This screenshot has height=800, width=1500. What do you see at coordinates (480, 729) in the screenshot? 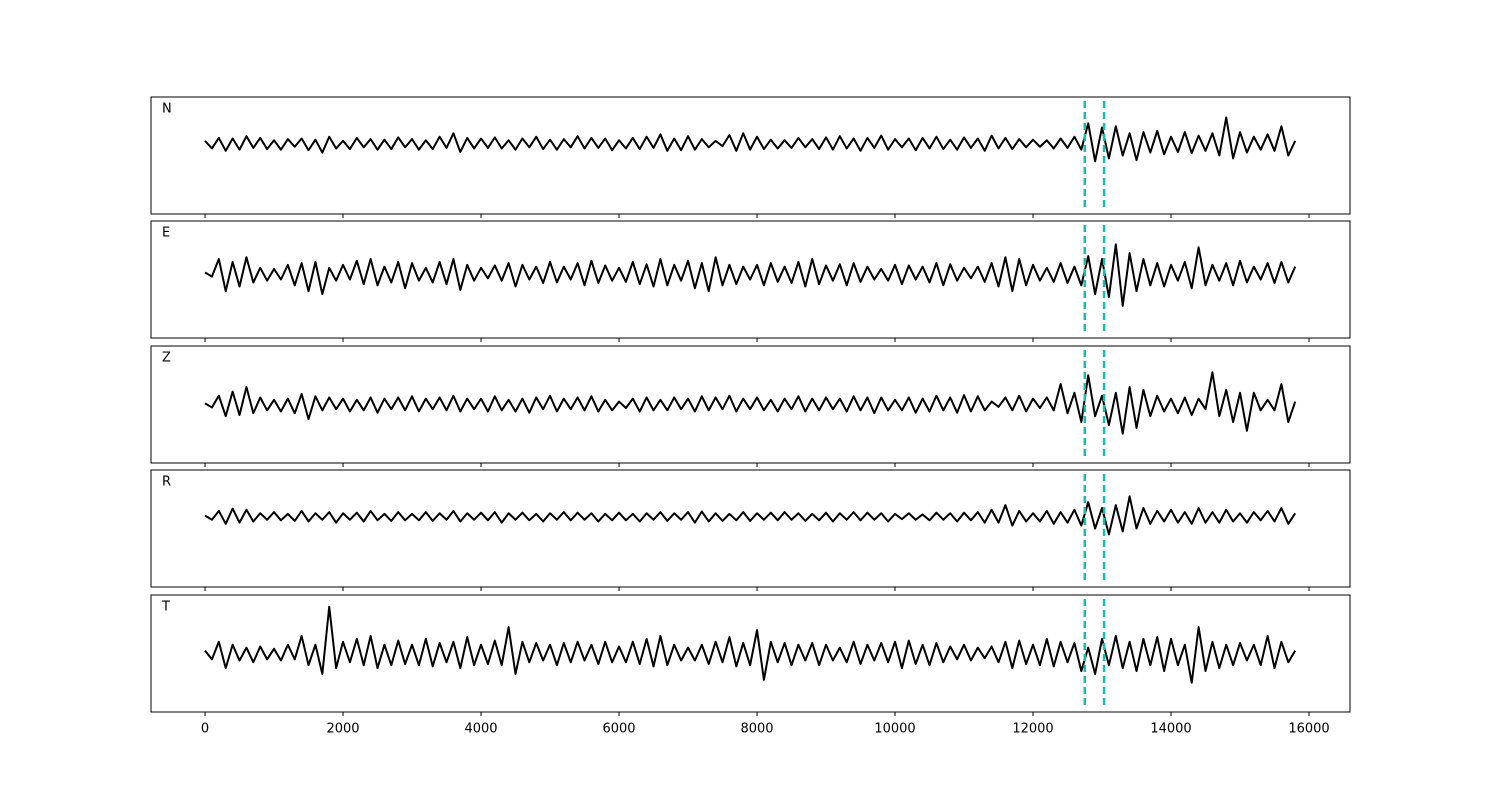
I see `x-tick-label: 4000` at bounding box center [480, 729].